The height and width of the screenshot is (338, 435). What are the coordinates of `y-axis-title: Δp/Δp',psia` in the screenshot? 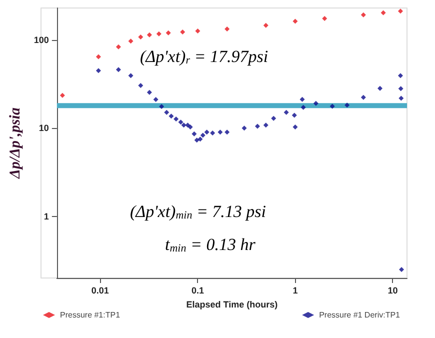 It's located at (16, 143).